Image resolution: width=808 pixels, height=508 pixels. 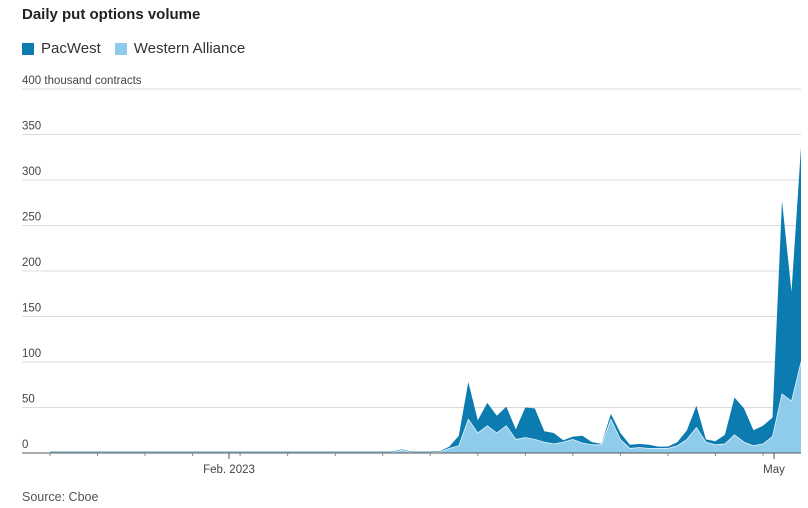 I want to click on y-tick-label-250: 250, so click(x=31, y=218).